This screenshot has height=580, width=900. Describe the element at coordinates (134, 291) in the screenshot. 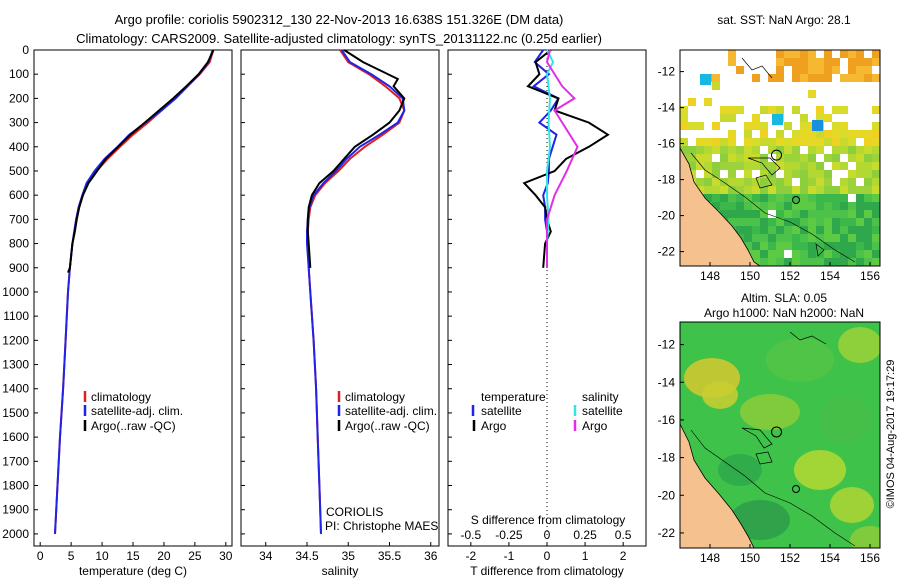

I see `series-line-climatology` at that location.